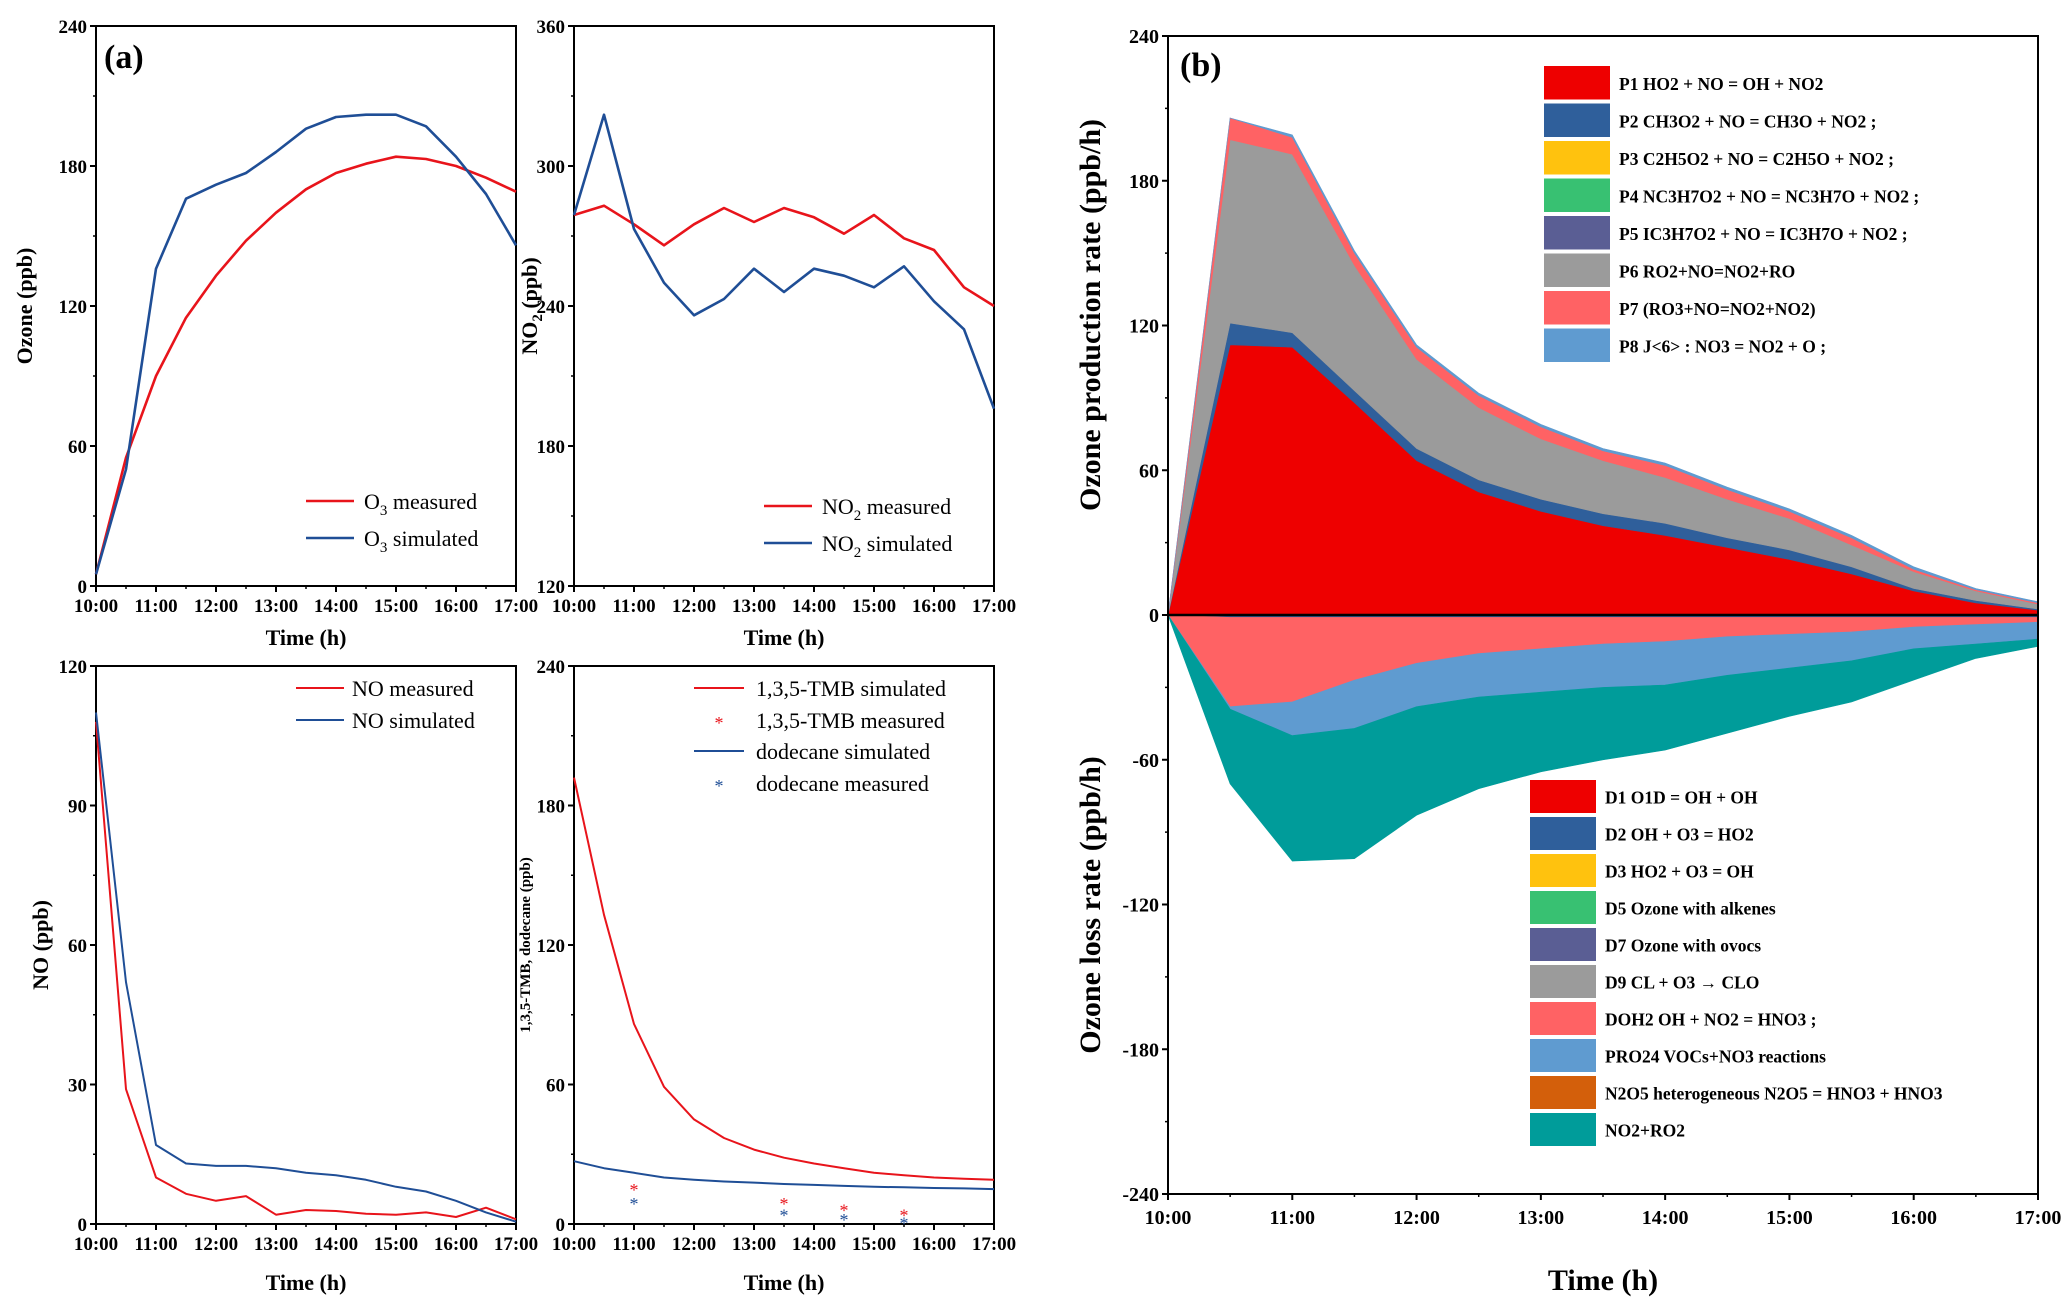  I want to click on loss-legend-swatch-no2ro2, so click(1563, 1129).